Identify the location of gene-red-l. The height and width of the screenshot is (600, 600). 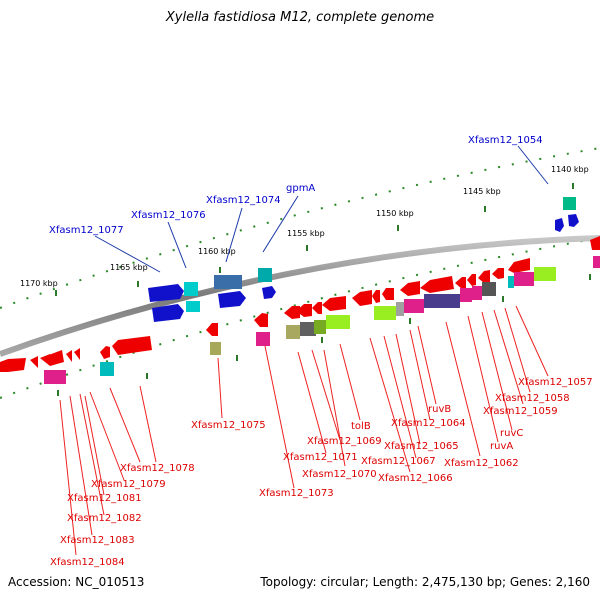
(376, 296).